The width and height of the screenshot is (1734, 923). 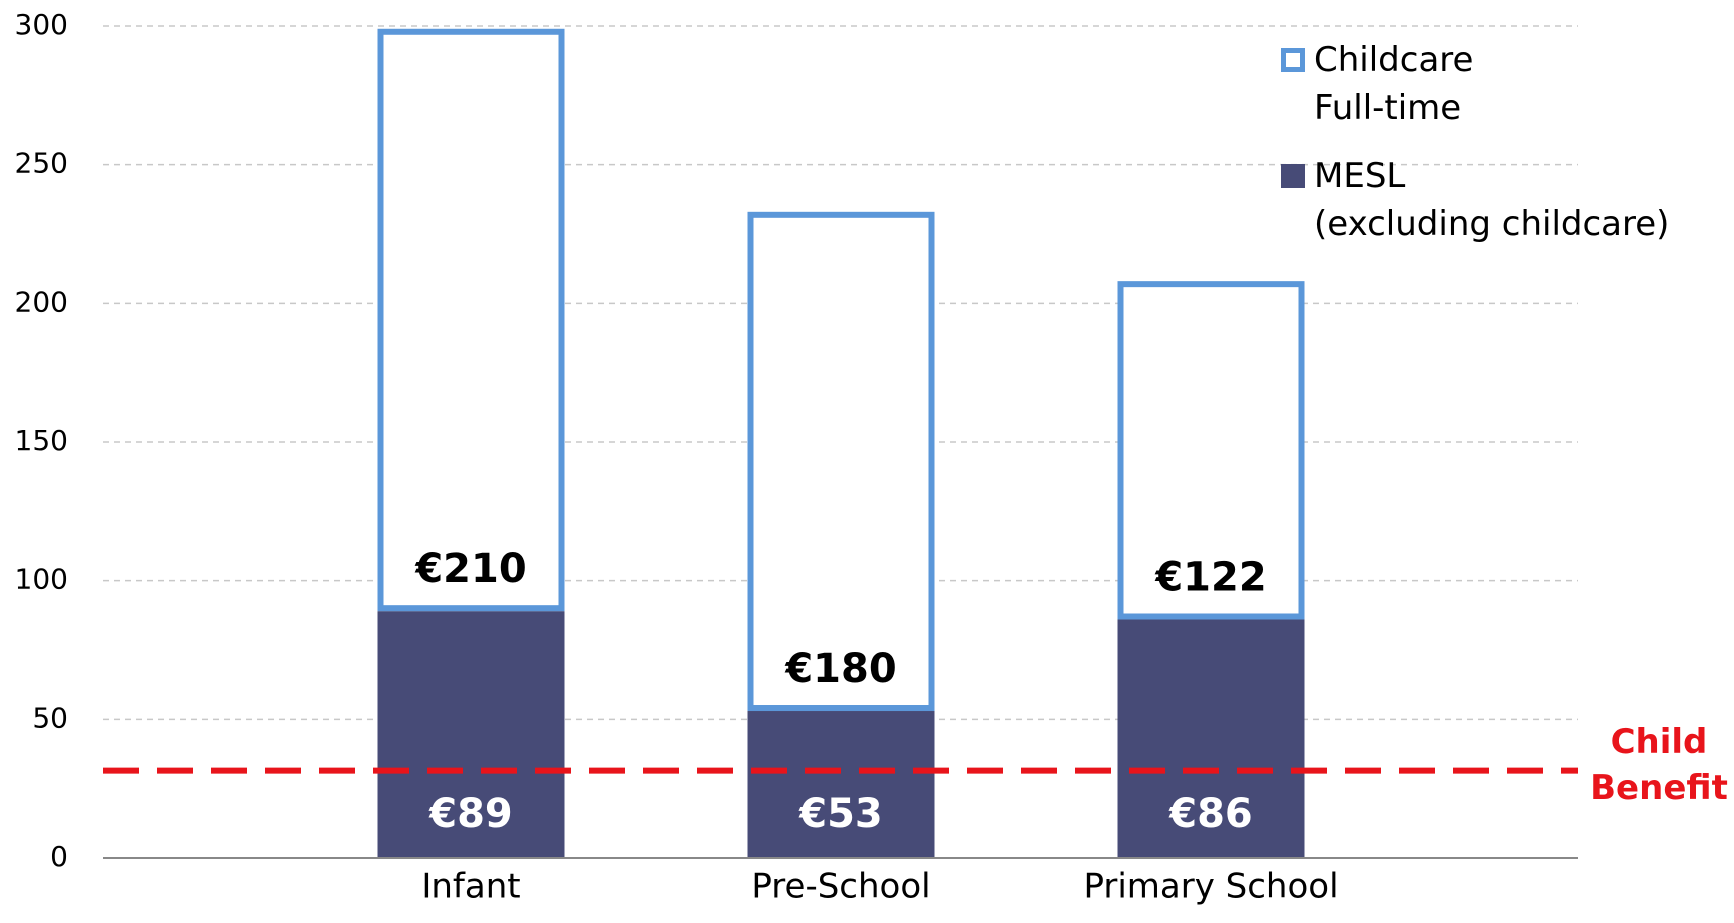 What do you see at coordinates (41, 579) in the screenshot?
I see `y-tick-label: 100` at bounding box center [41, 579].